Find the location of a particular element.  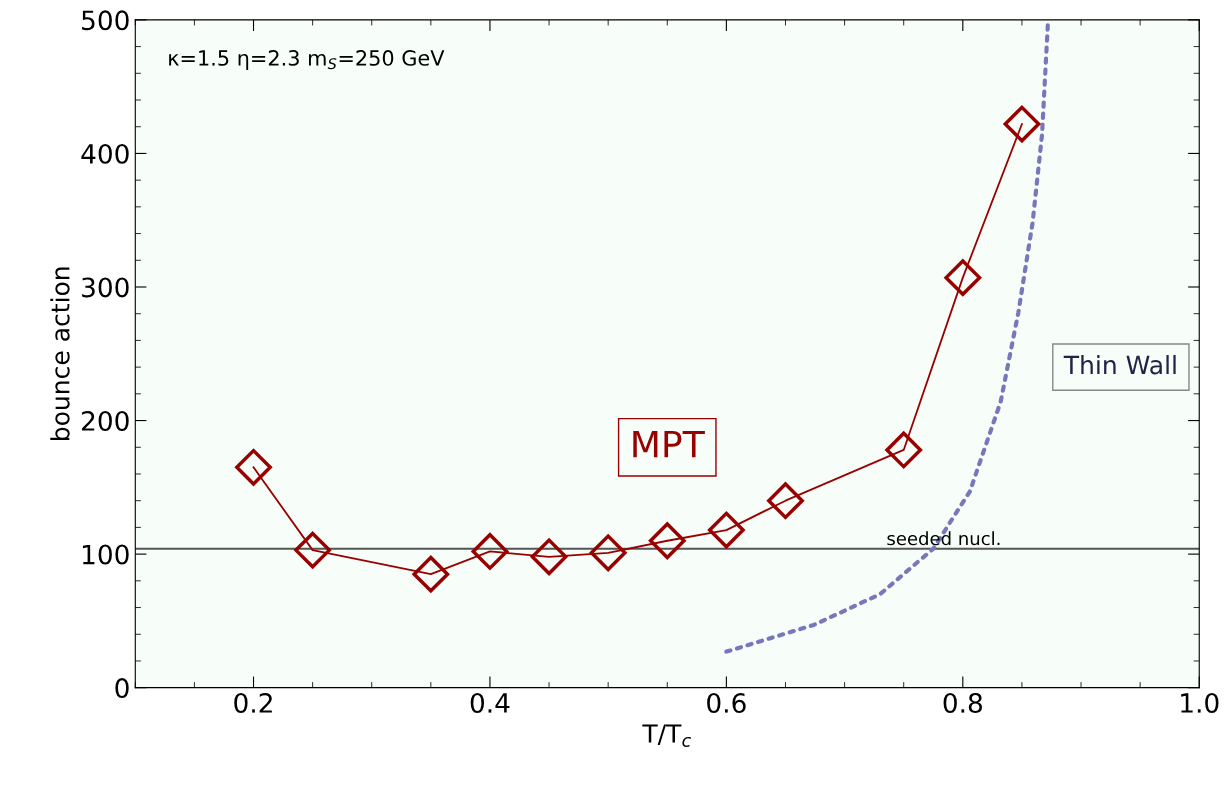

ref-line-label: seeded nucl. is located at coordinates (943, 538).